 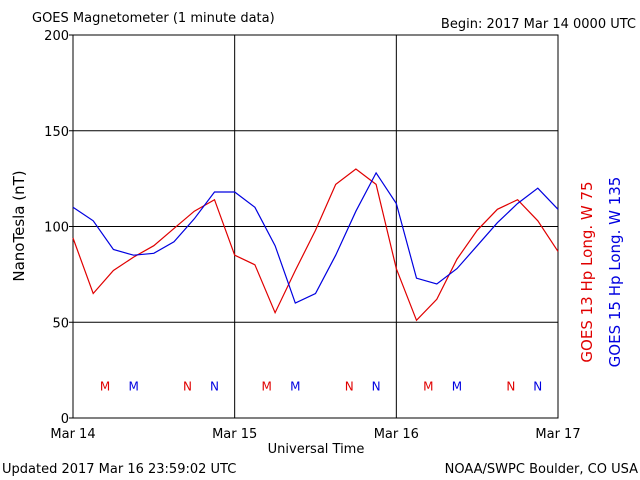 I want to click on chart-title: GOES Magnetometer (1 minute data), so click(x=153, y=18).